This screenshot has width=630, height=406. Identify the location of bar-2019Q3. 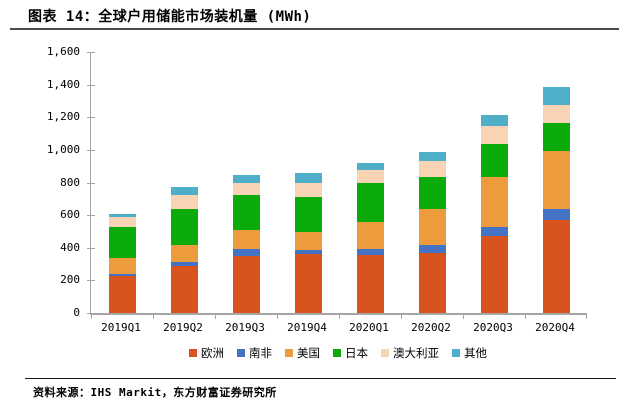
(246, 243).